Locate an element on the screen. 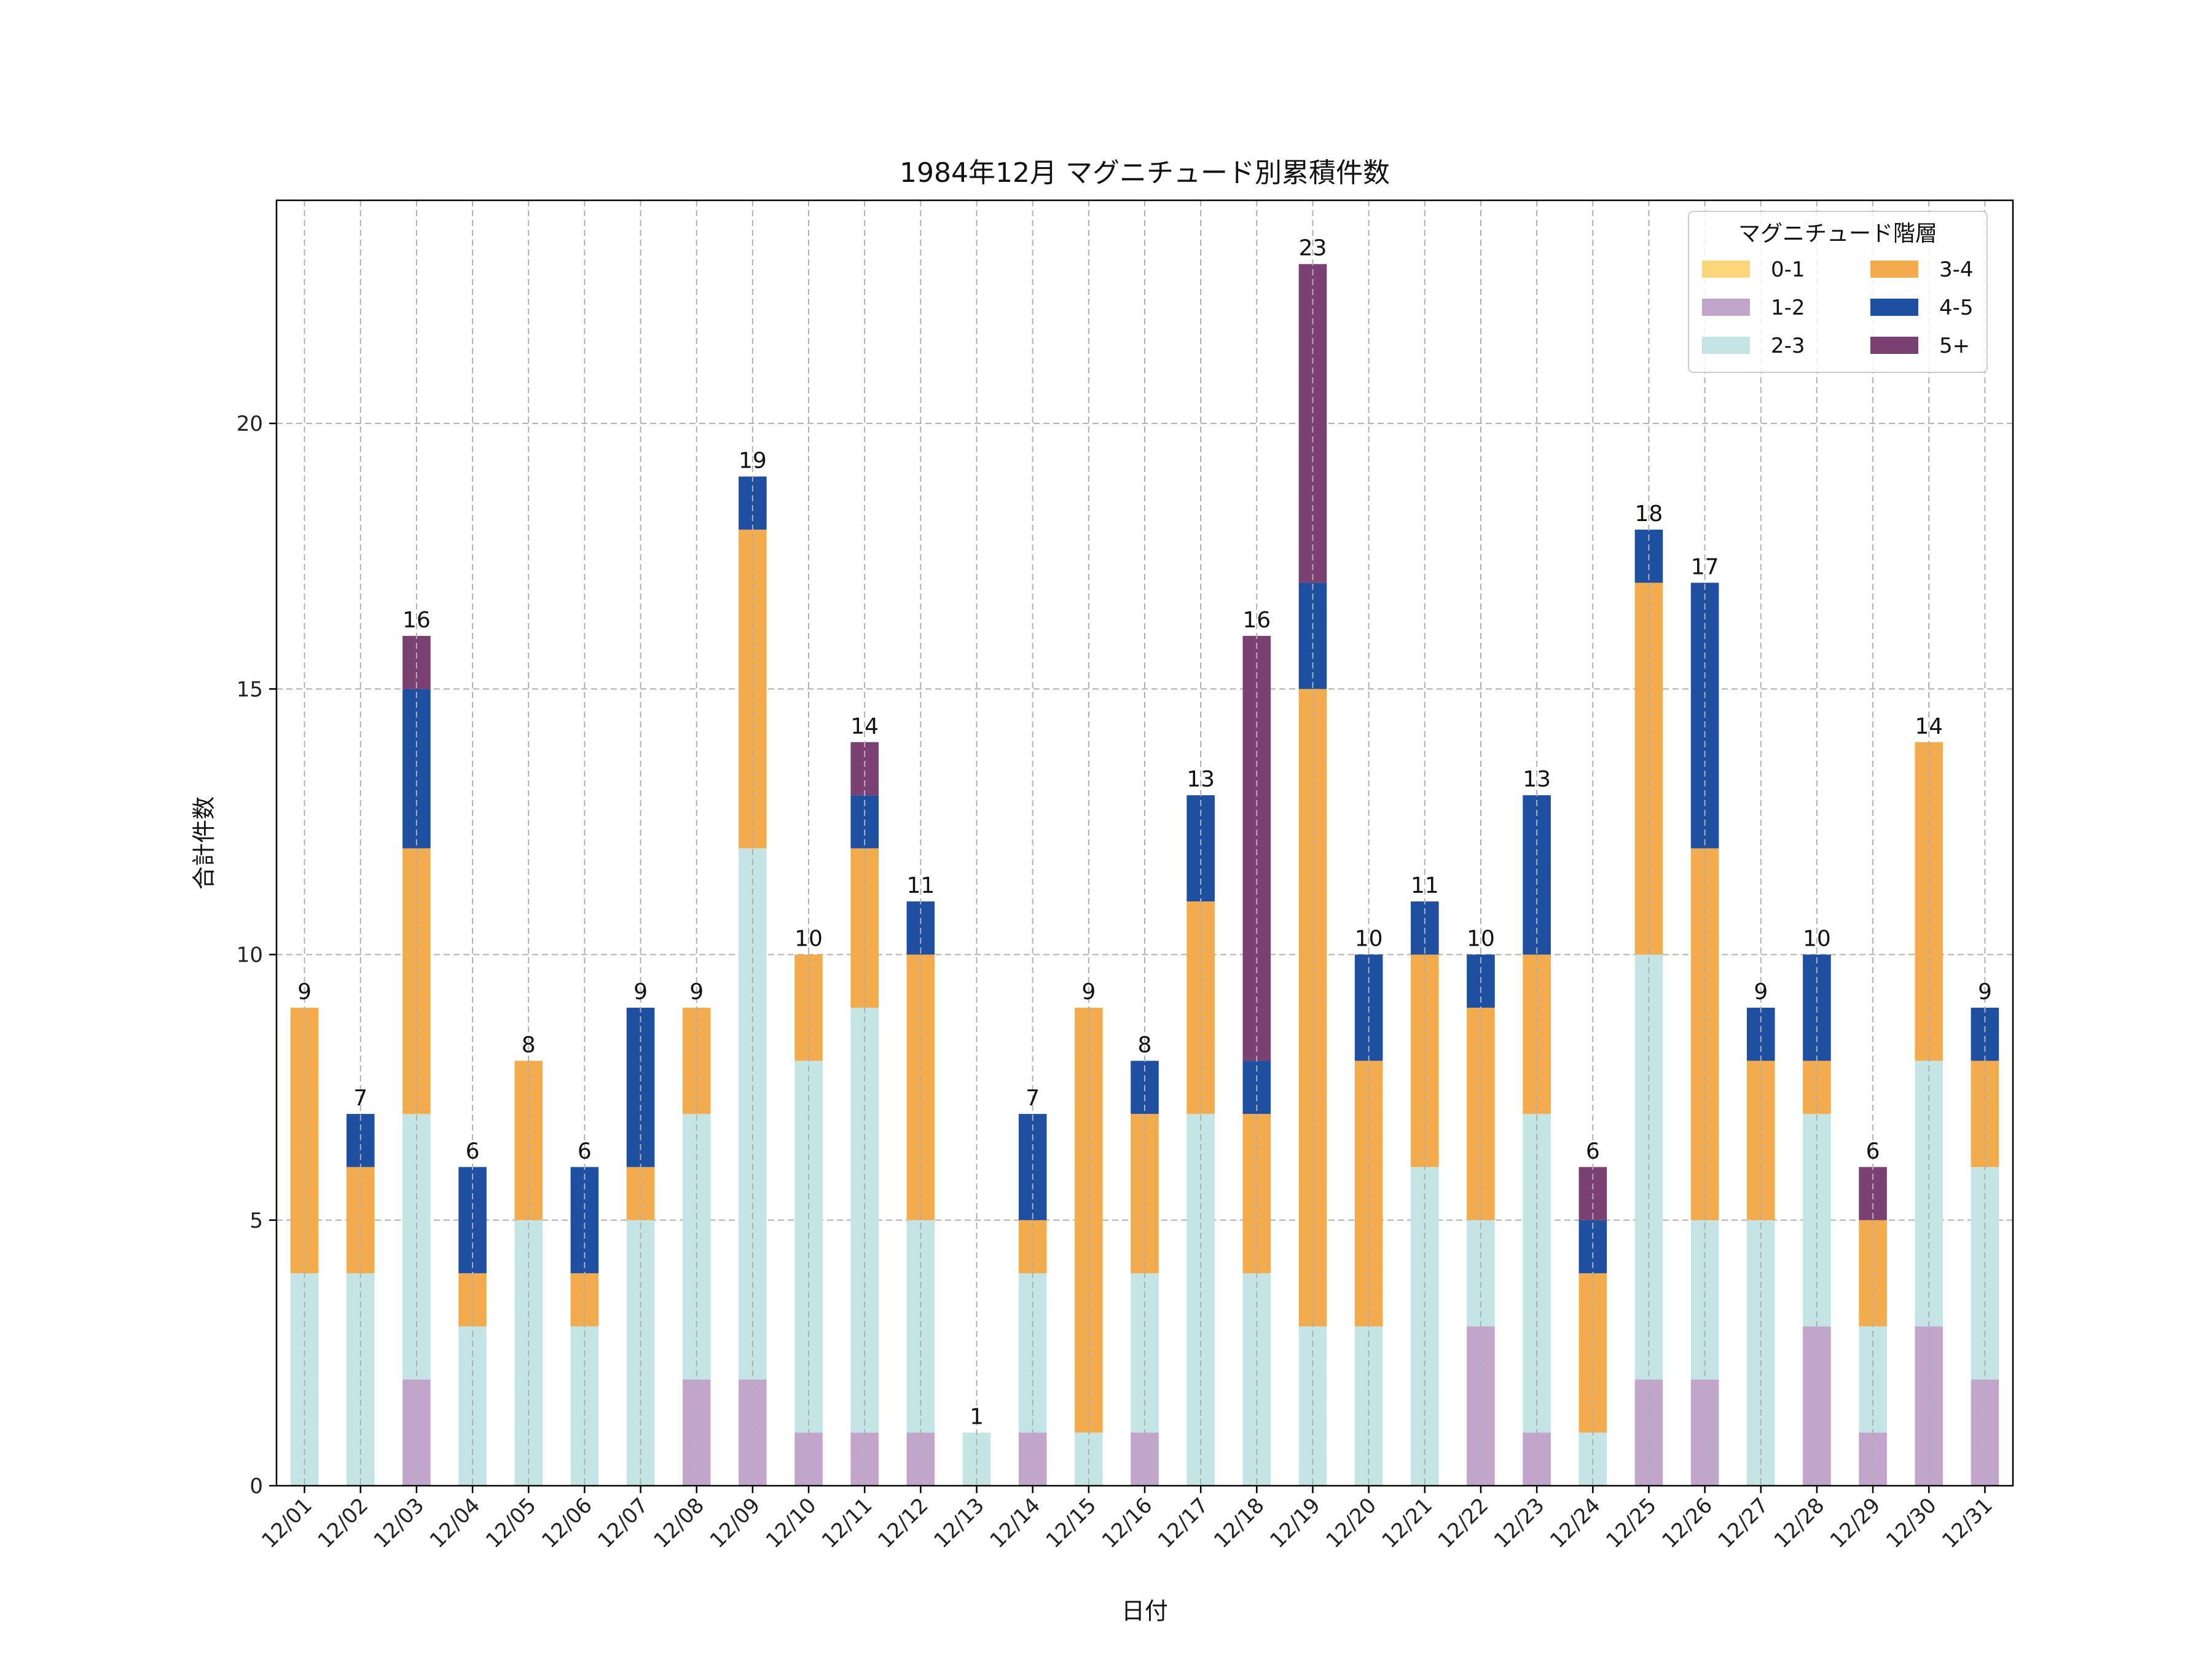  legend: マグニチュード階層 0-1 1-2 2-3 3-4 4-5 5+ is located at coordinates (1838, 292).